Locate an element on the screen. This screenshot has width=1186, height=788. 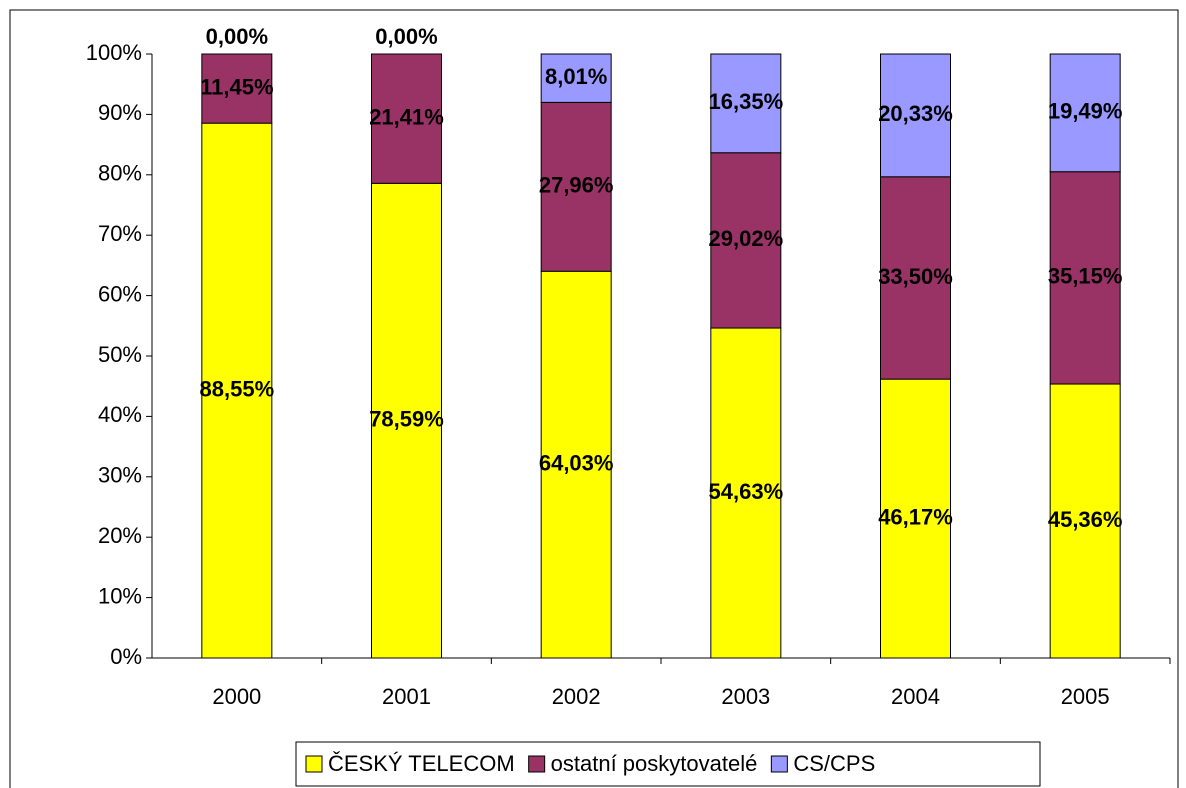
data-label: 20,33% is located at coordinates (915, 113).